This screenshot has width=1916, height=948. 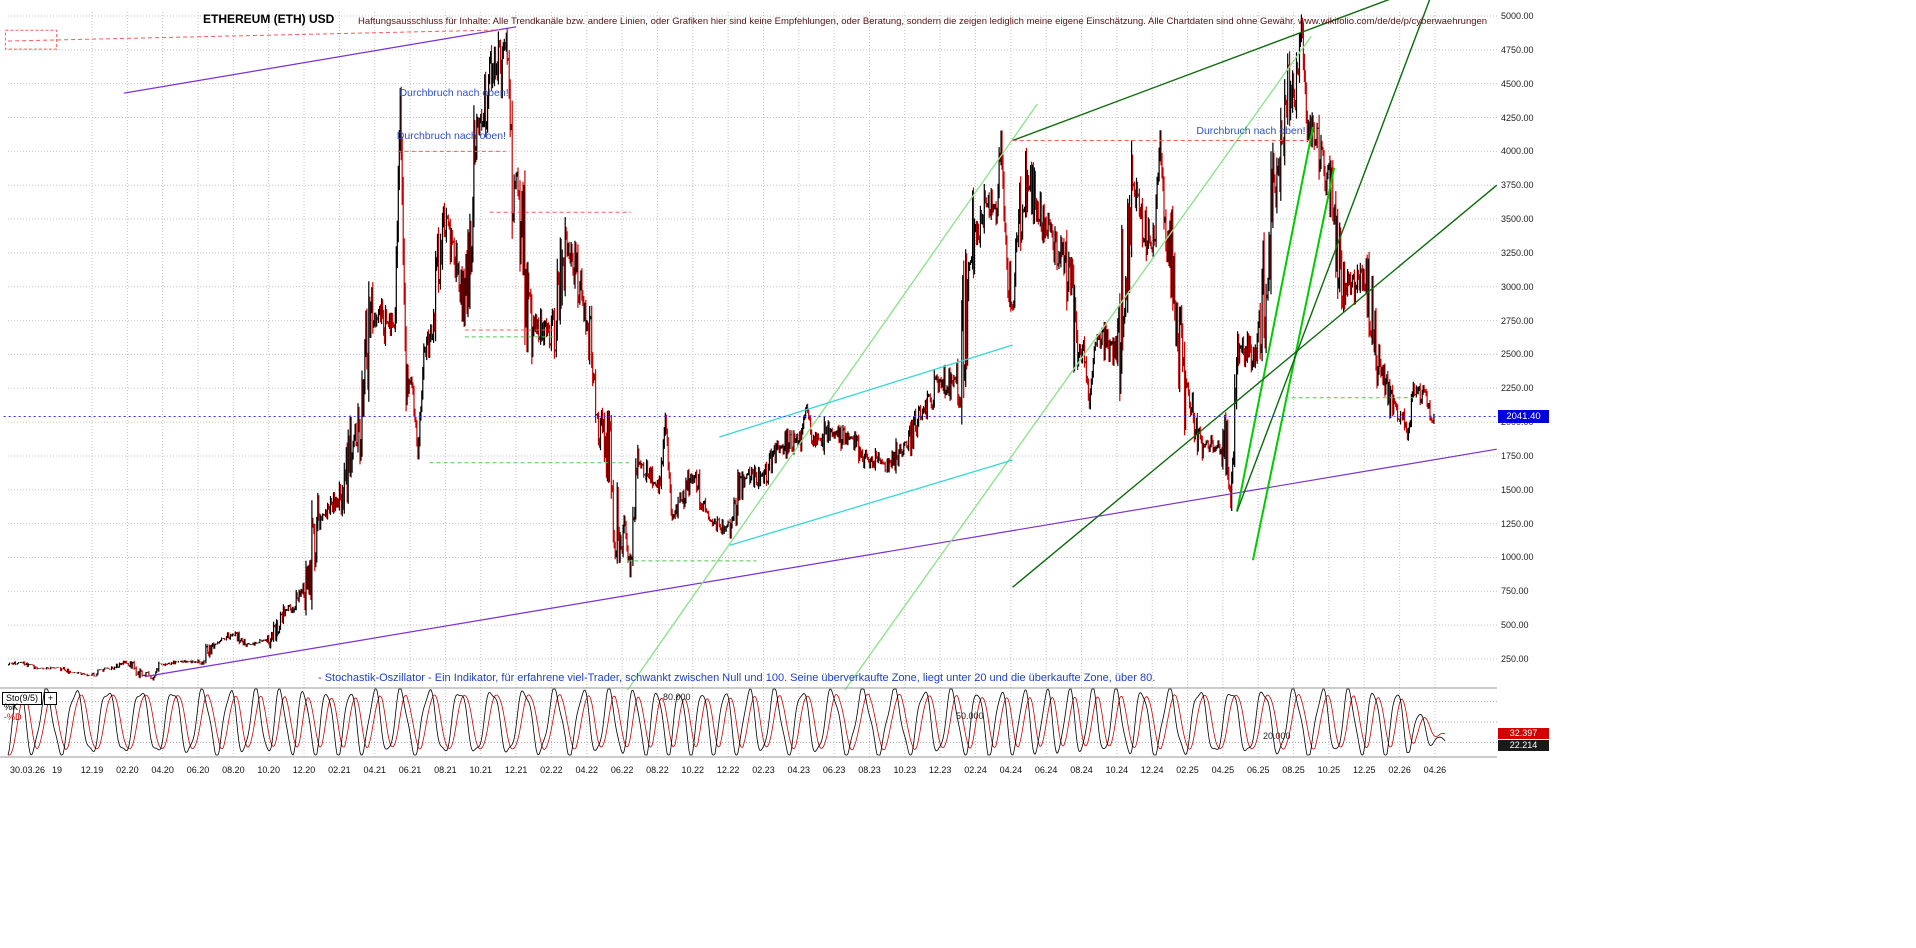 I want to click on price-axis-label: 750.00, so click(x=1515, y=591).